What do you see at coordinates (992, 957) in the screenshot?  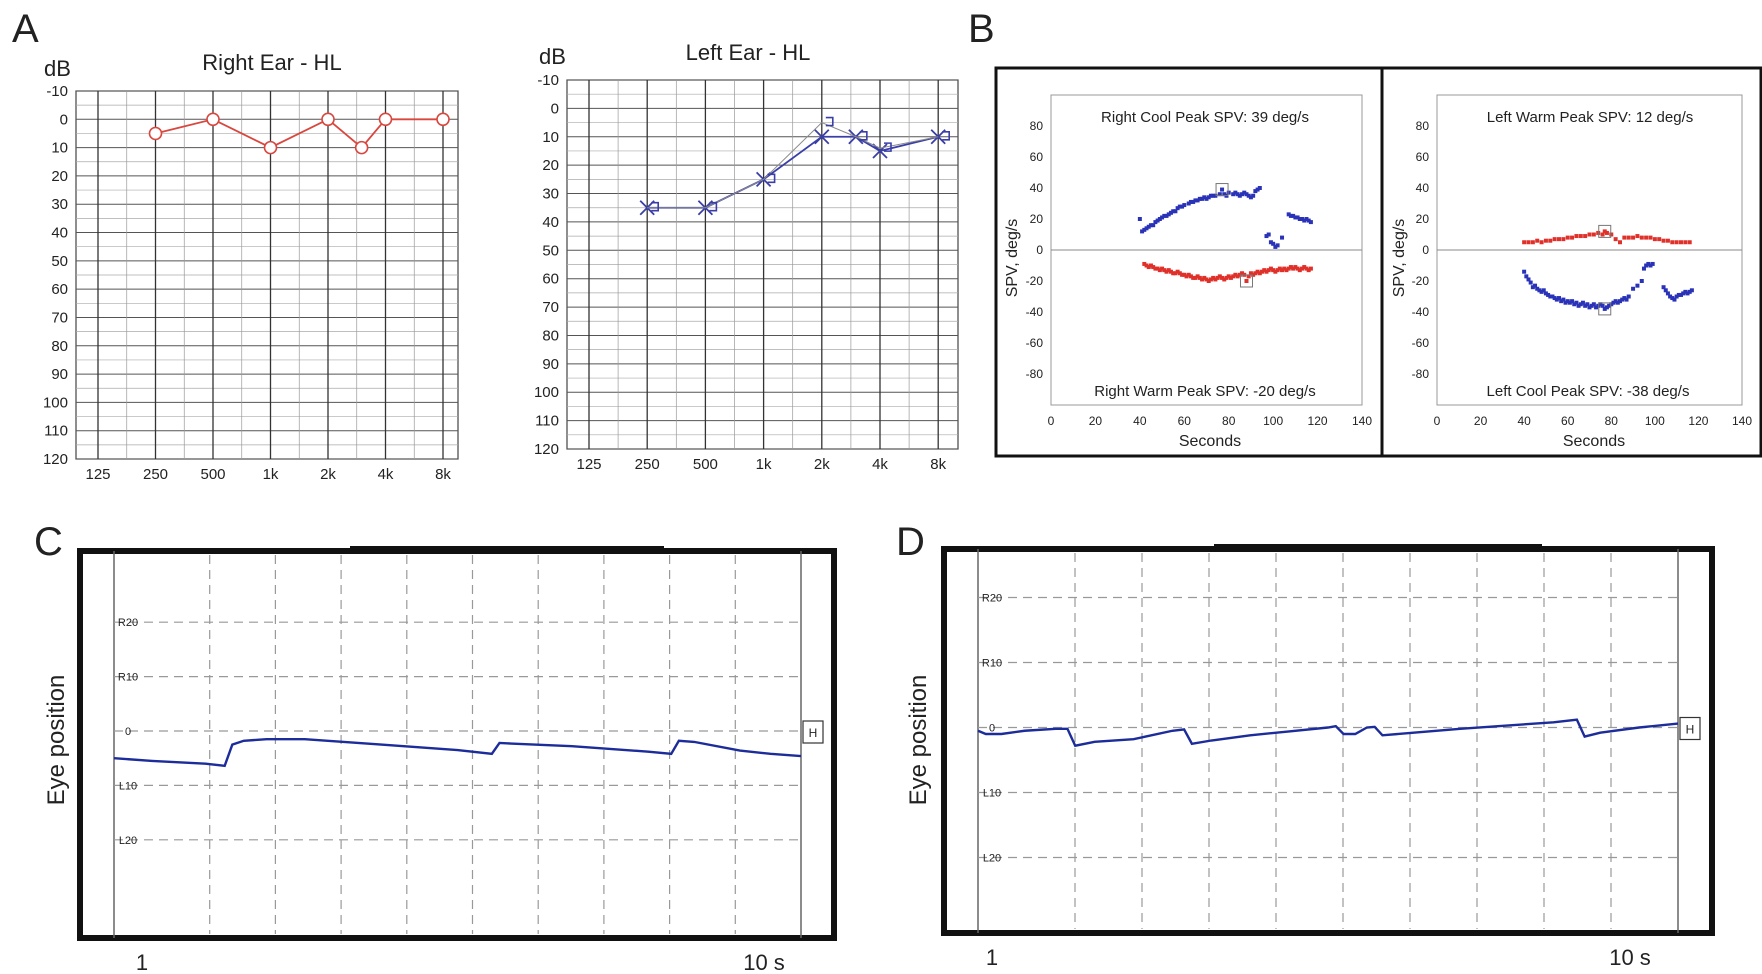 I see `eye-d-x-start: 1` at bounding box center [992, 957].